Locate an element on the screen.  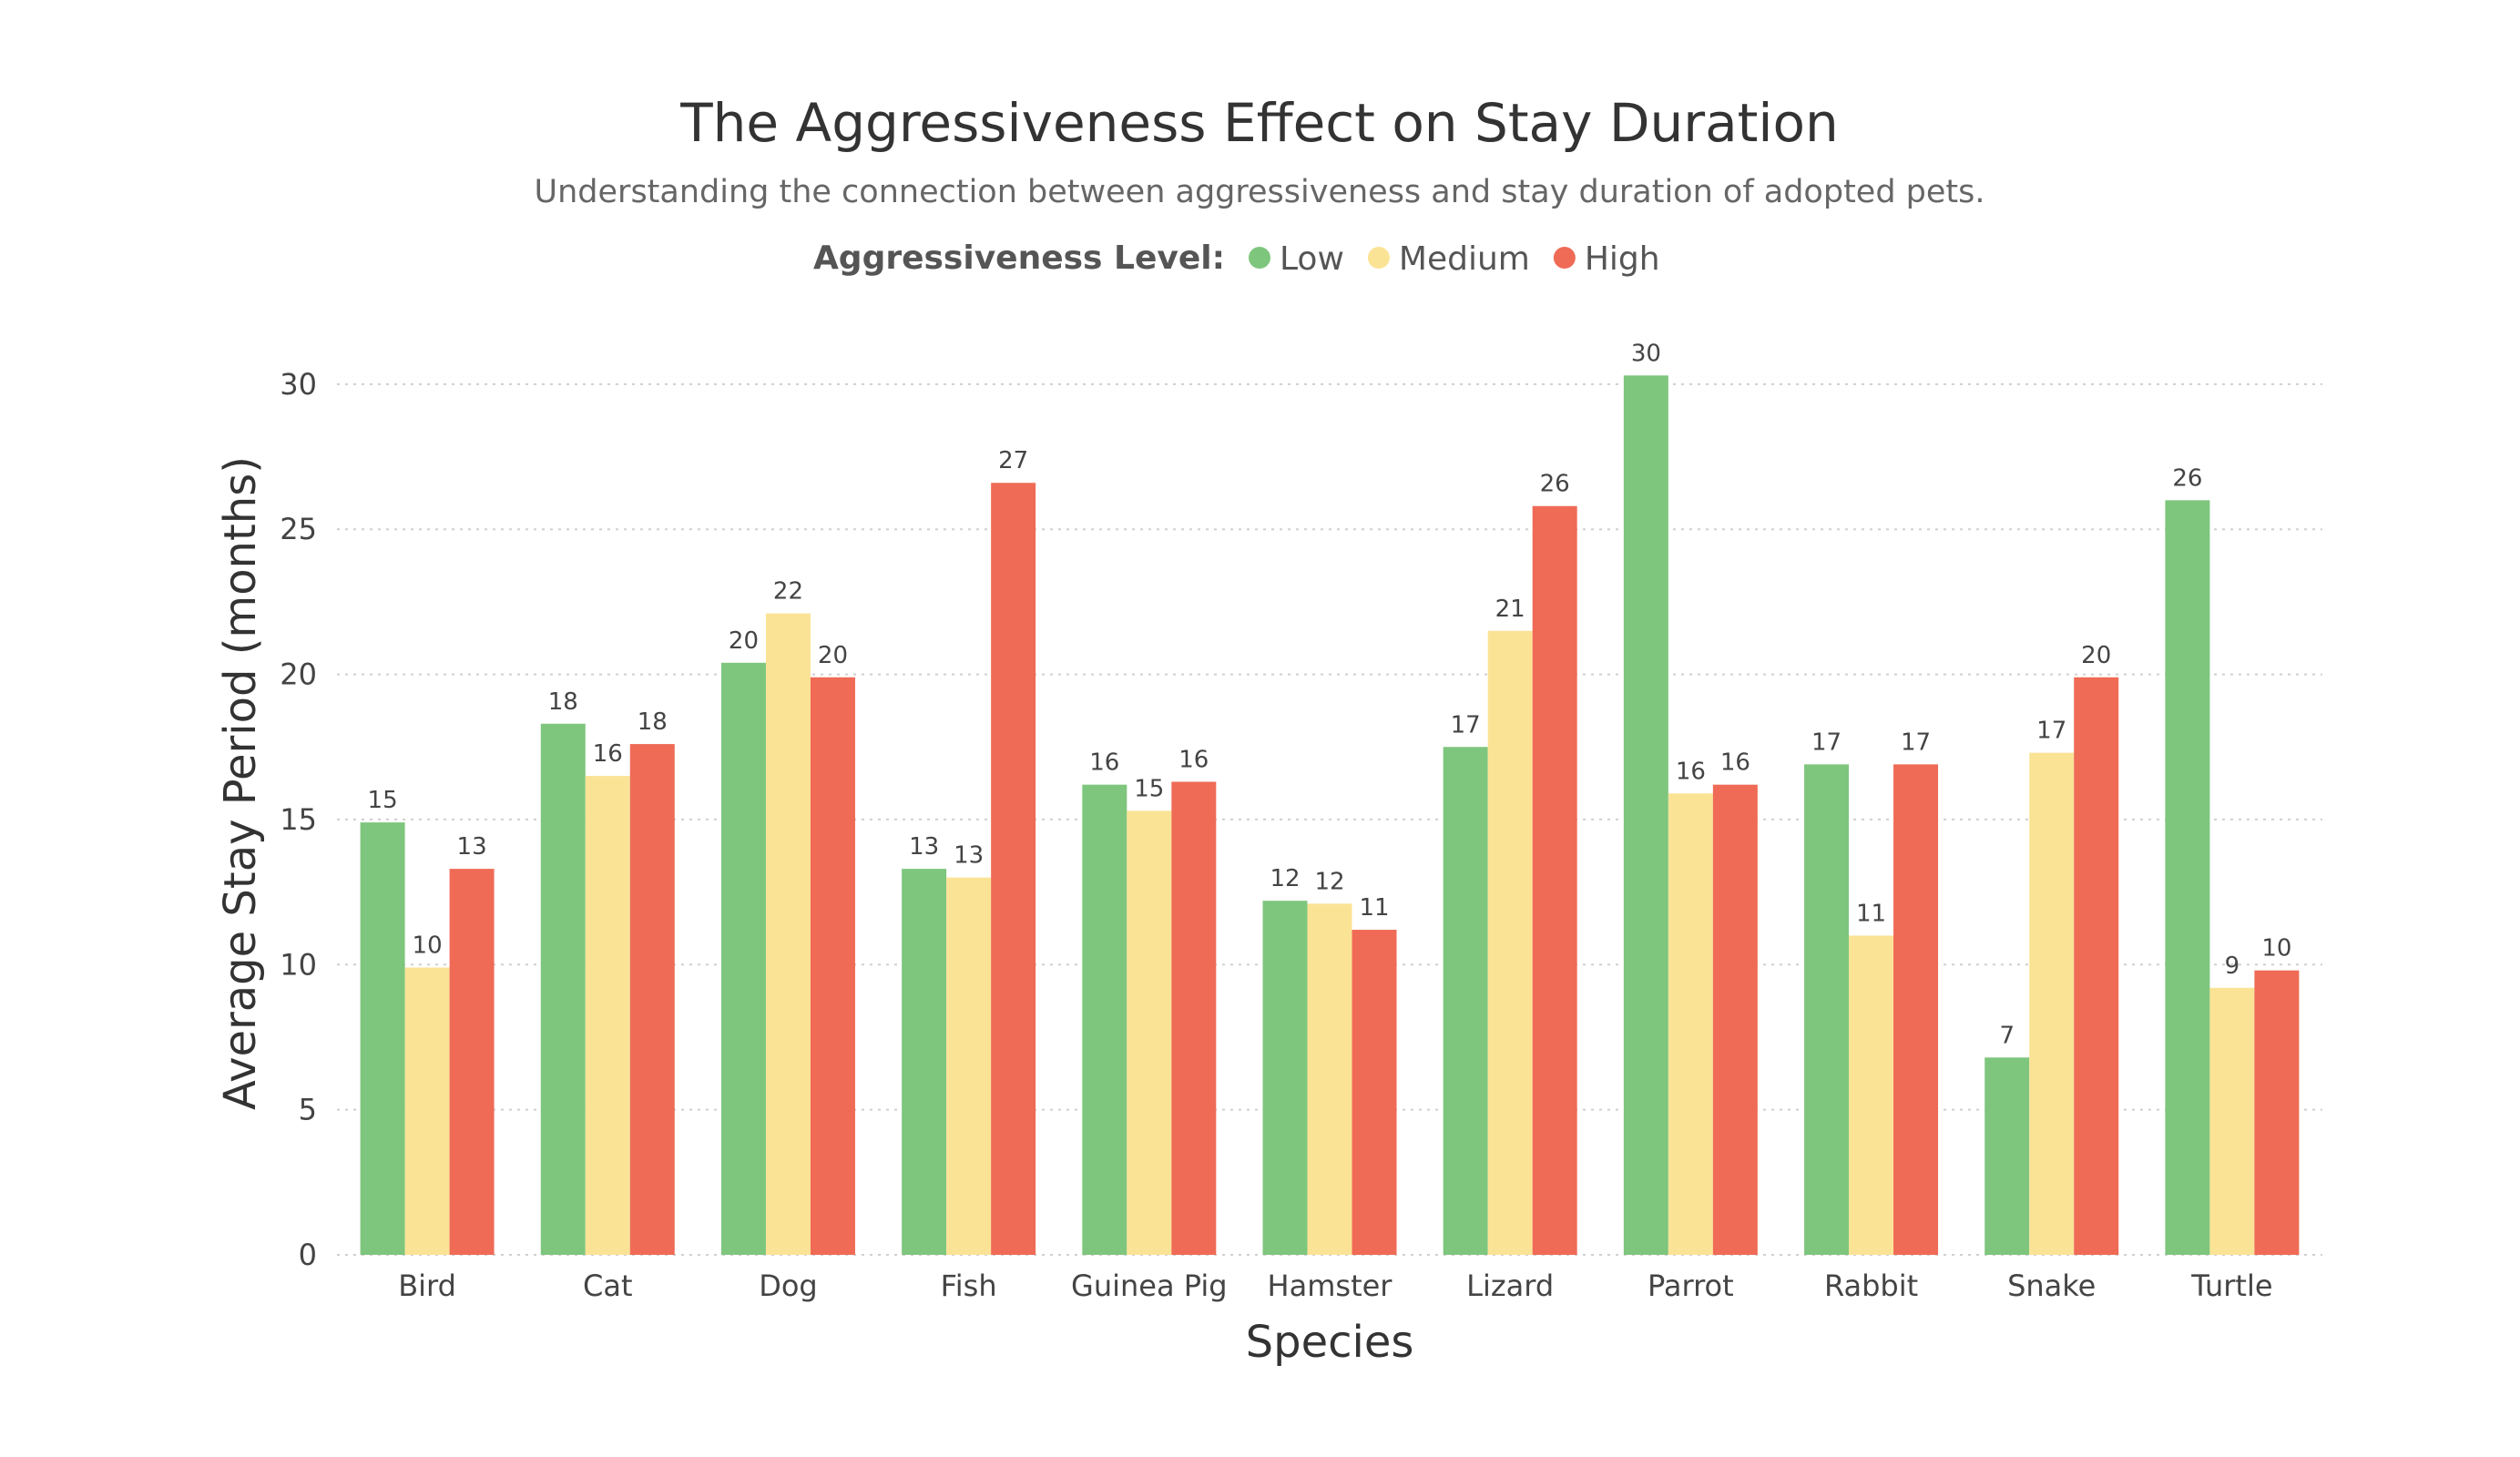
x-tick-label: Lizard is located at coordinates (1510, 1286).